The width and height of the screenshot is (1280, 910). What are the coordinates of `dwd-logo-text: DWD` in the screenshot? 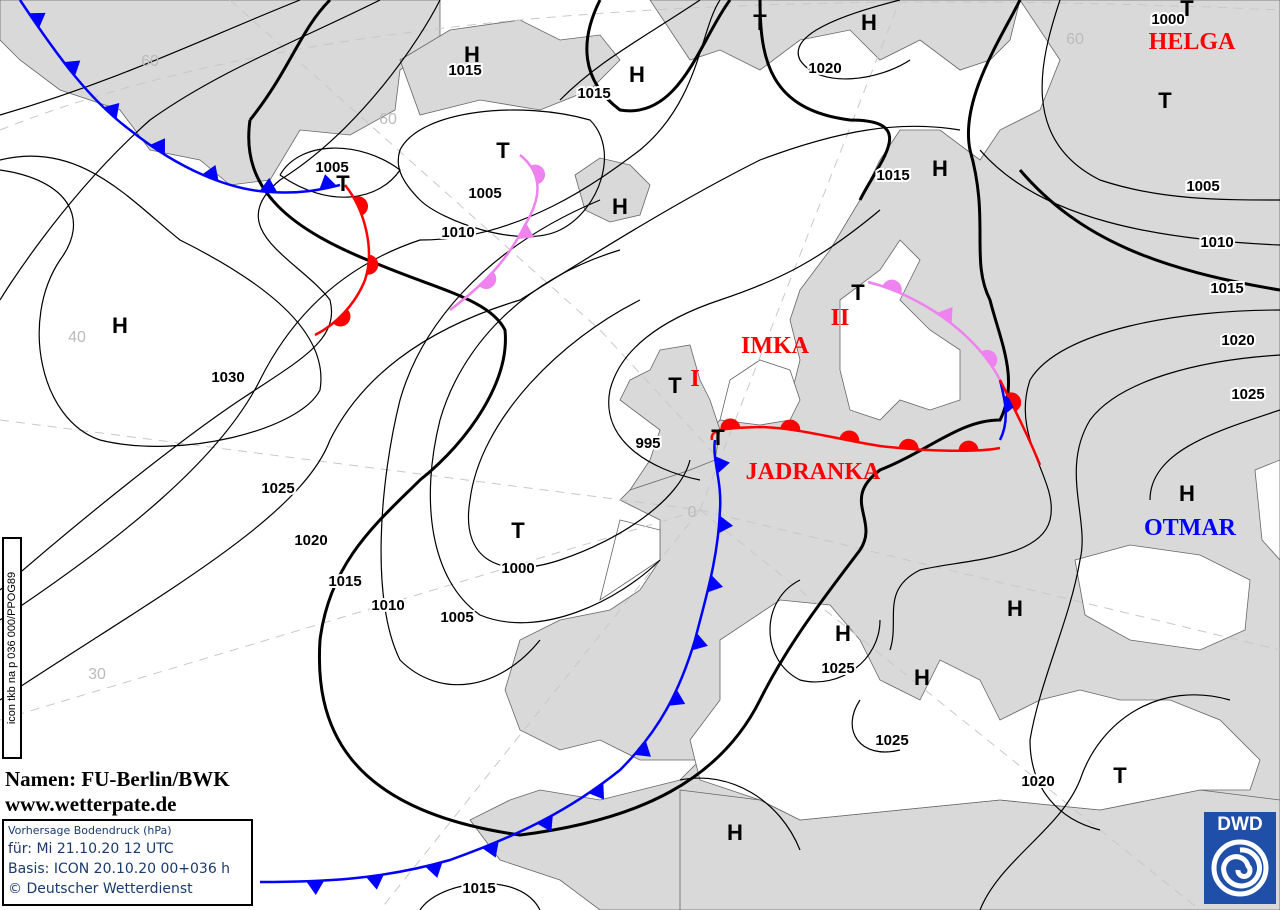 It's located at (1240, 824).